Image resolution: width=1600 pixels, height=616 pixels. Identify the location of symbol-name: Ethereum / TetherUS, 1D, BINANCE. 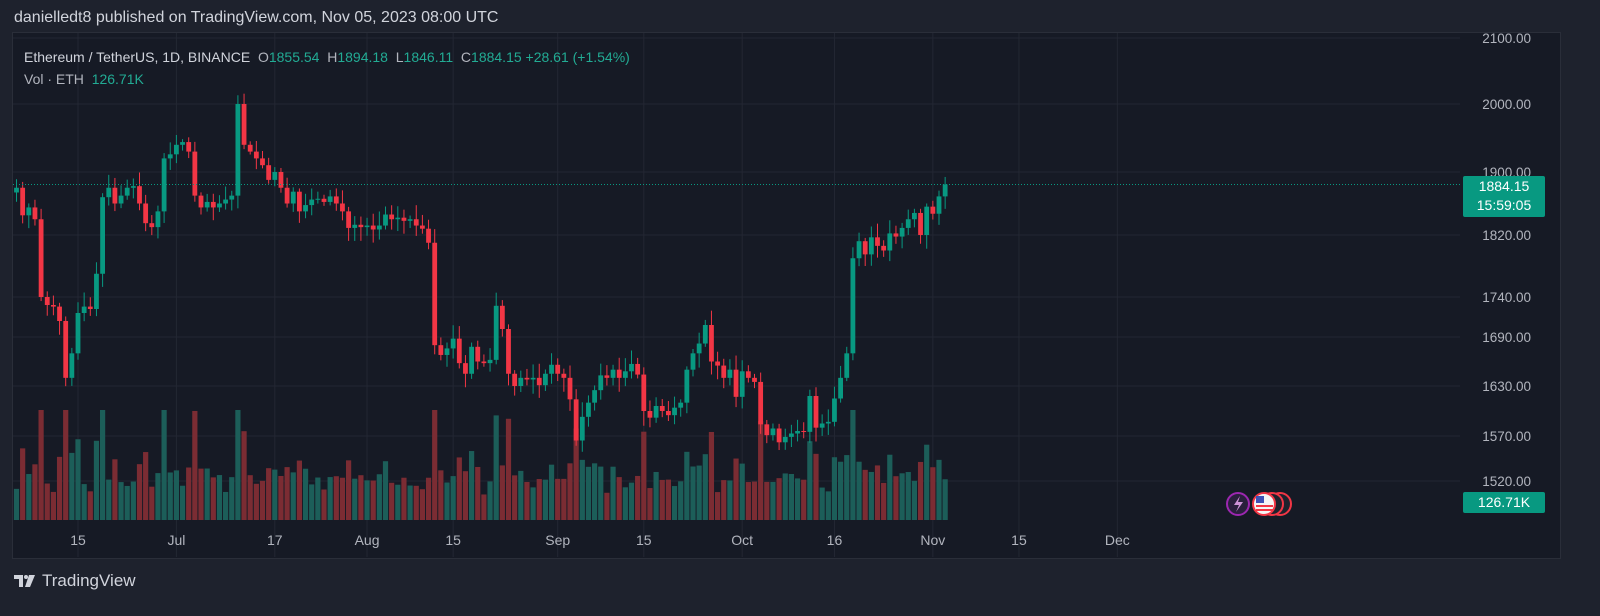
(137, 57).